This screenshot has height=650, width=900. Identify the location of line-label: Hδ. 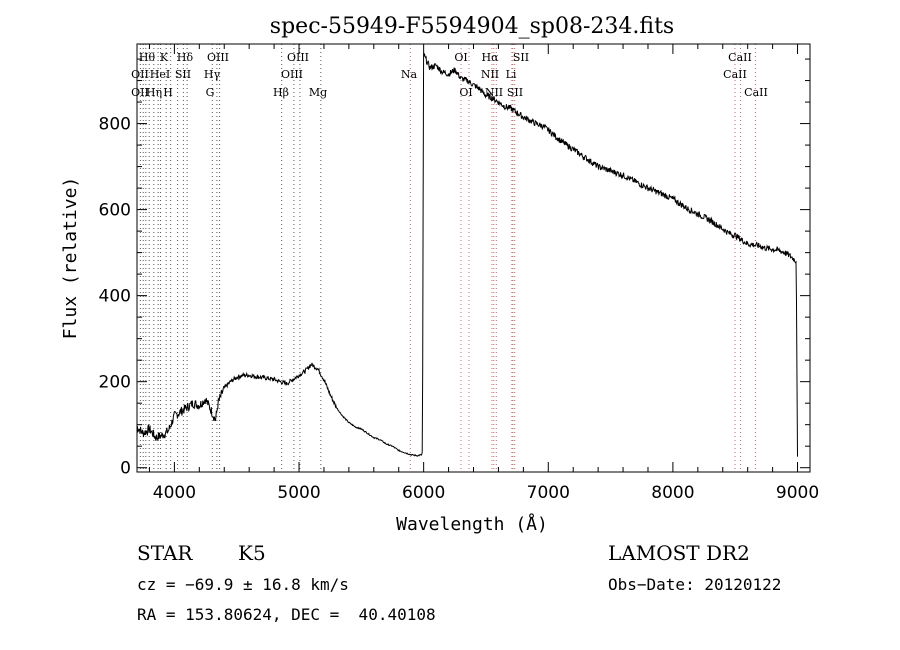
(185, 57).